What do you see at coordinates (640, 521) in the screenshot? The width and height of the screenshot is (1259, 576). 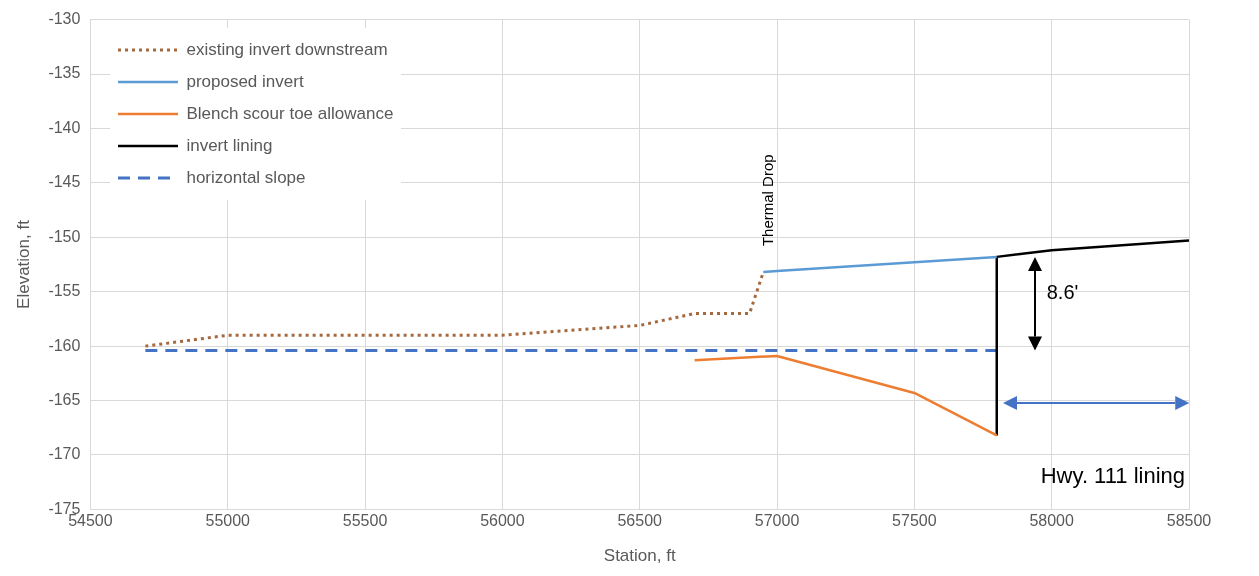 I see `x-tick-label: 56500` at bounding box center [640, 521].